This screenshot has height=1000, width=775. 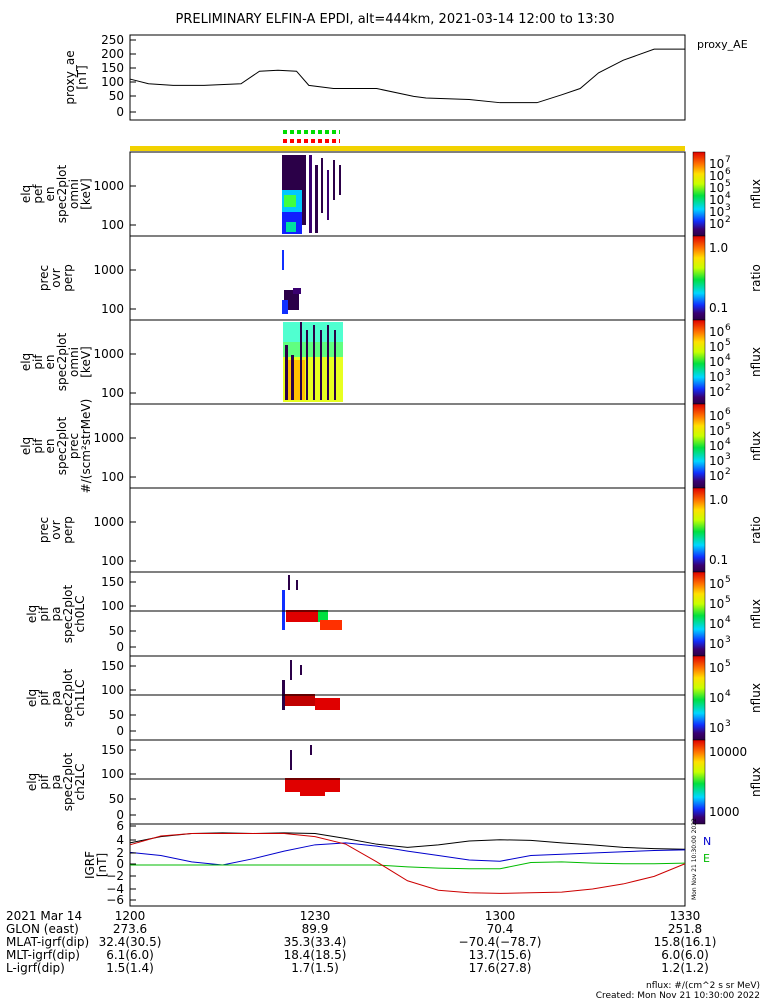 What do you see at coordinates (120, 731) in the screenshot?
I see `ytick-ch1-3: 0` at bounding box center [120, 731].